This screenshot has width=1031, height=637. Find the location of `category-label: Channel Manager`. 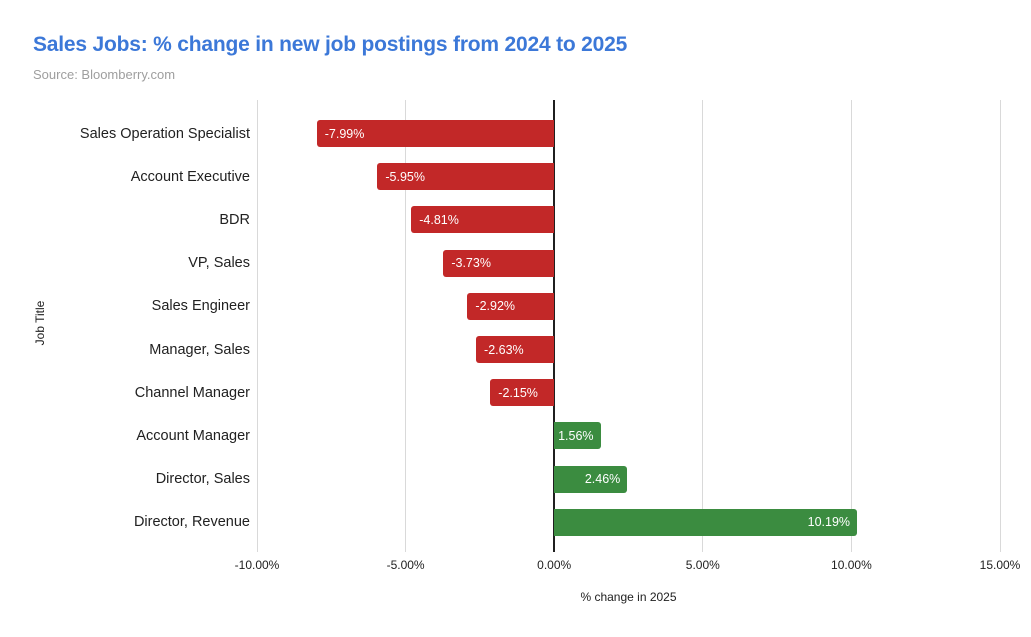

category-label: Channel Manager is located at coordinates (192, 392).